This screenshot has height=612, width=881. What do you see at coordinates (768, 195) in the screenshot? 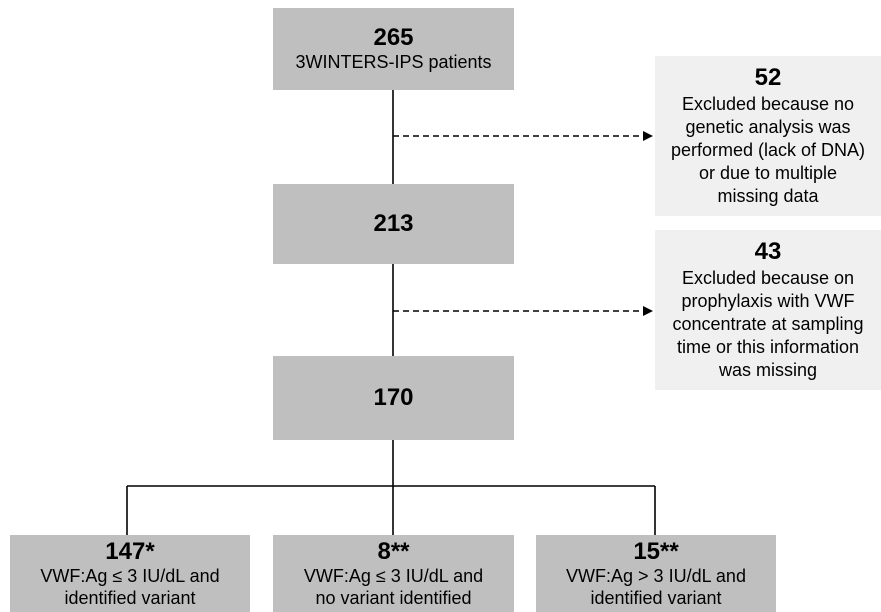
I see `exclusion-52-line-5: missing data` at bounding box center [768, 195].